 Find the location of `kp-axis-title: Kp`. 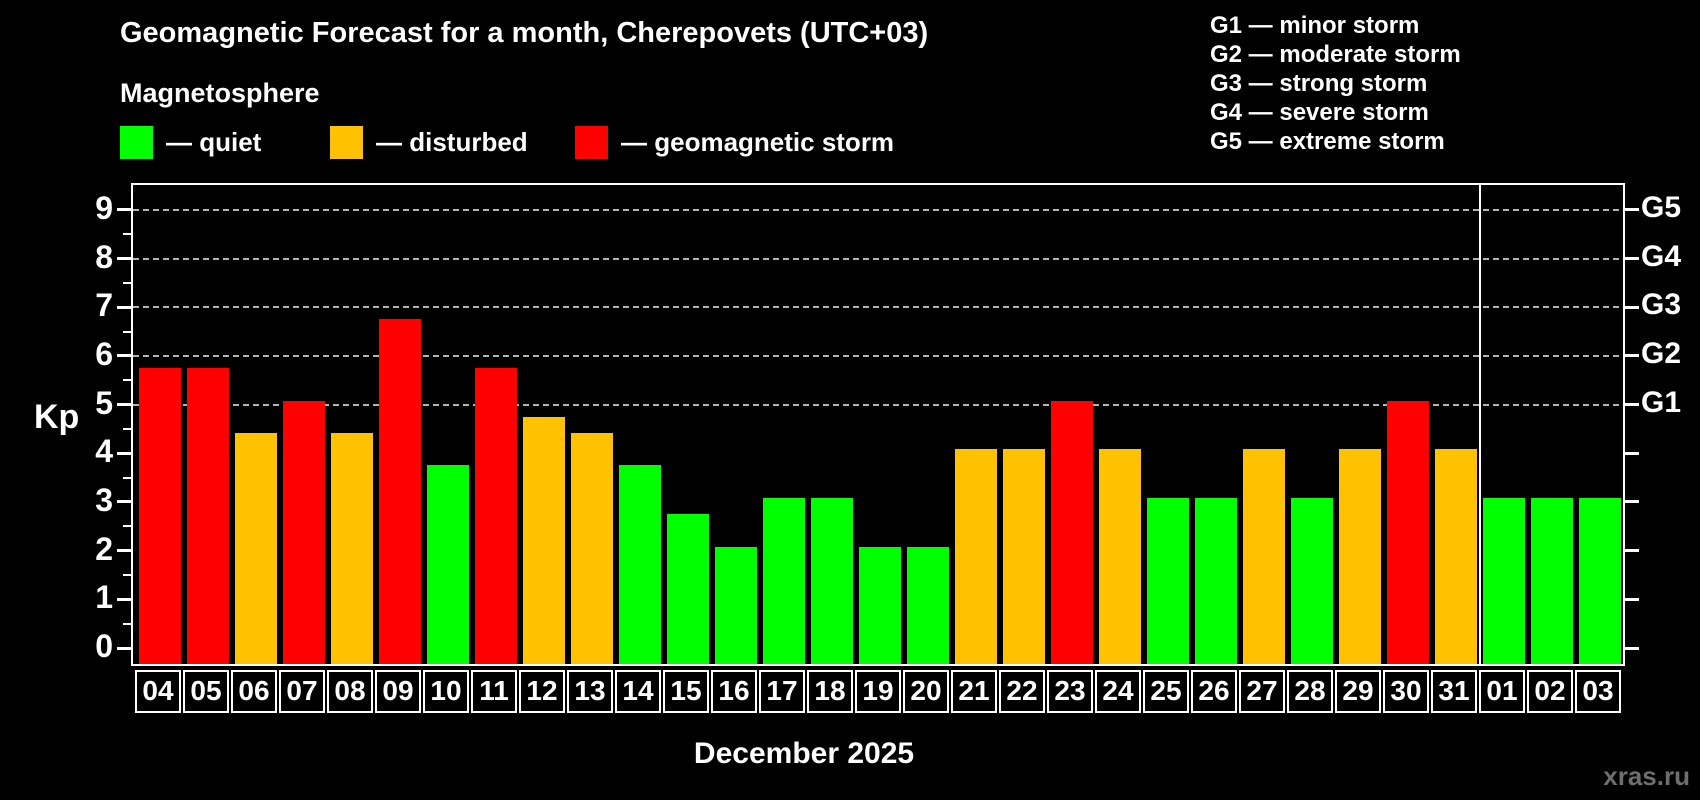

kp-axis-title: Kp is located at coordinates (57, 417).